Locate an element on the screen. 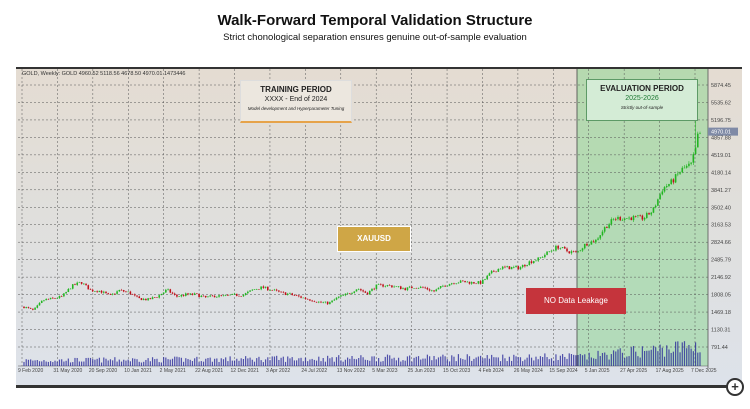 This screenshot has height=409, width=750. price-tick-label: 791.44 is located at coordinates (719, 348).